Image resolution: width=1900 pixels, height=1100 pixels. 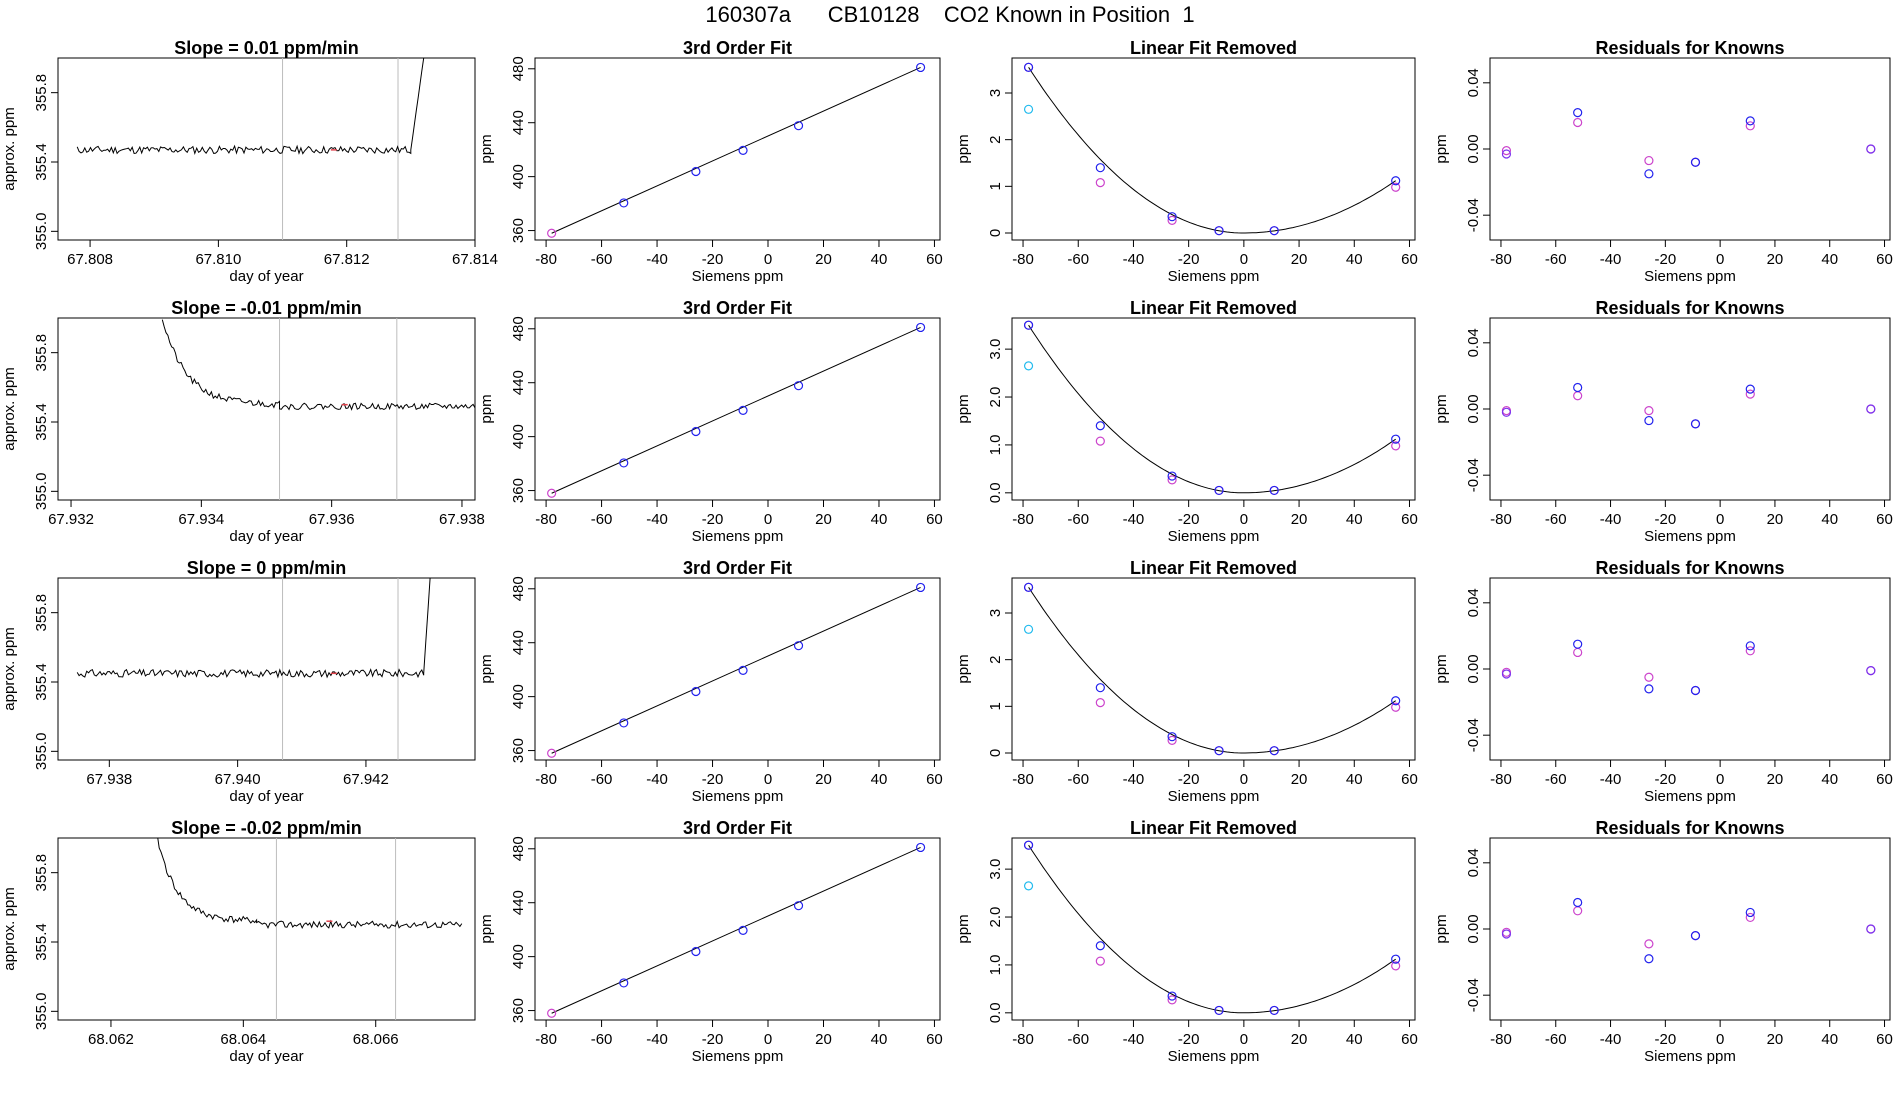 What do you see at coordinates (995, 397) in the screenshot?
I see `linear-removed-1-ytick-label: 2.0` at bounding box center [995, 397].